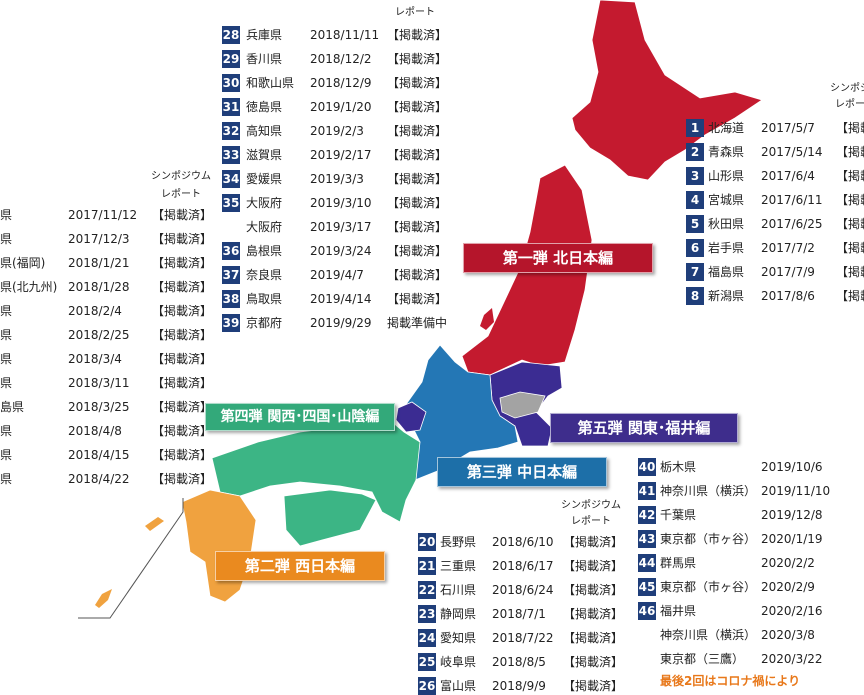 This screenshot has width=864, height=695. I want to click on prefecture: 新潟県, so click(726, 296).